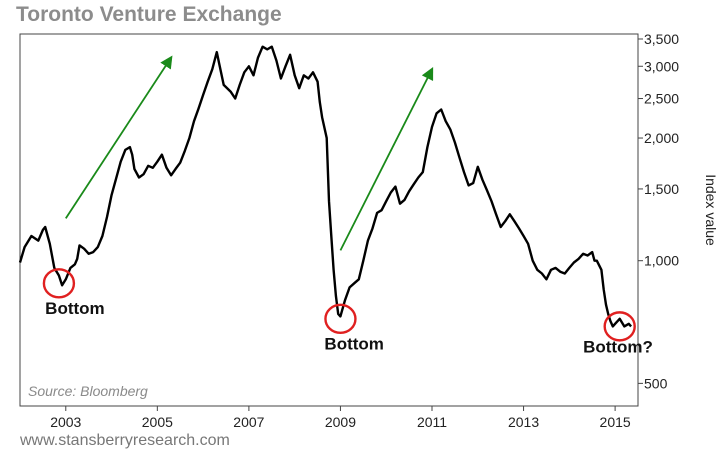 This screenshot has height=458, width=720. What do you see at coordinates (661, 39) in the screenshot?
I see `y-tick-label: 3,500` at bounding box center [661, 39].